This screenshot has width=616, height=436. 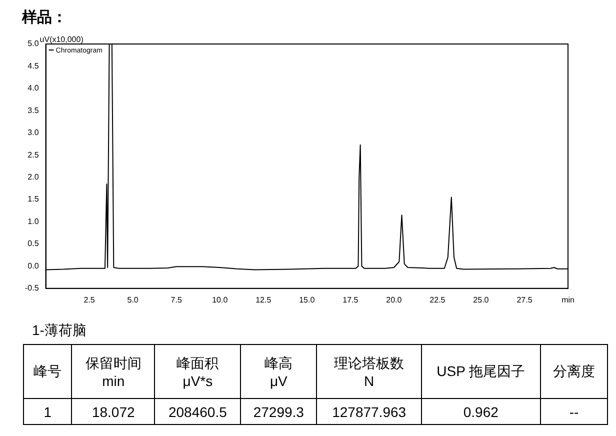 What do you see at coordinates (34, 110) in the screenshot?
I see `y-tick-label: 3.5` at bounding box center [34, 110].